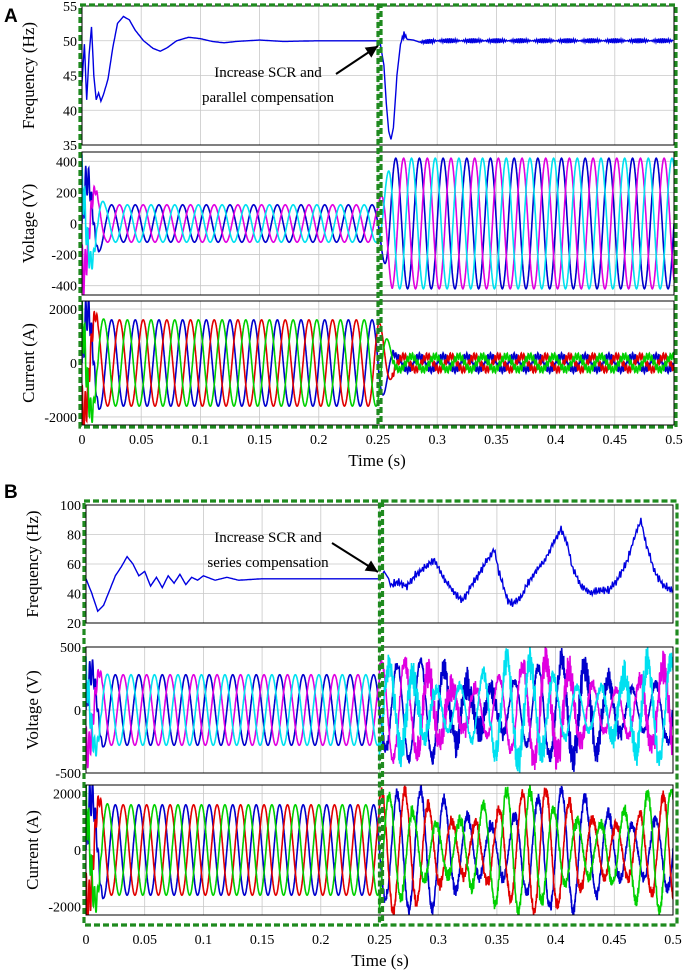 The image size is (685, 976). I want to click on line-phase-c, so click(379, 710).